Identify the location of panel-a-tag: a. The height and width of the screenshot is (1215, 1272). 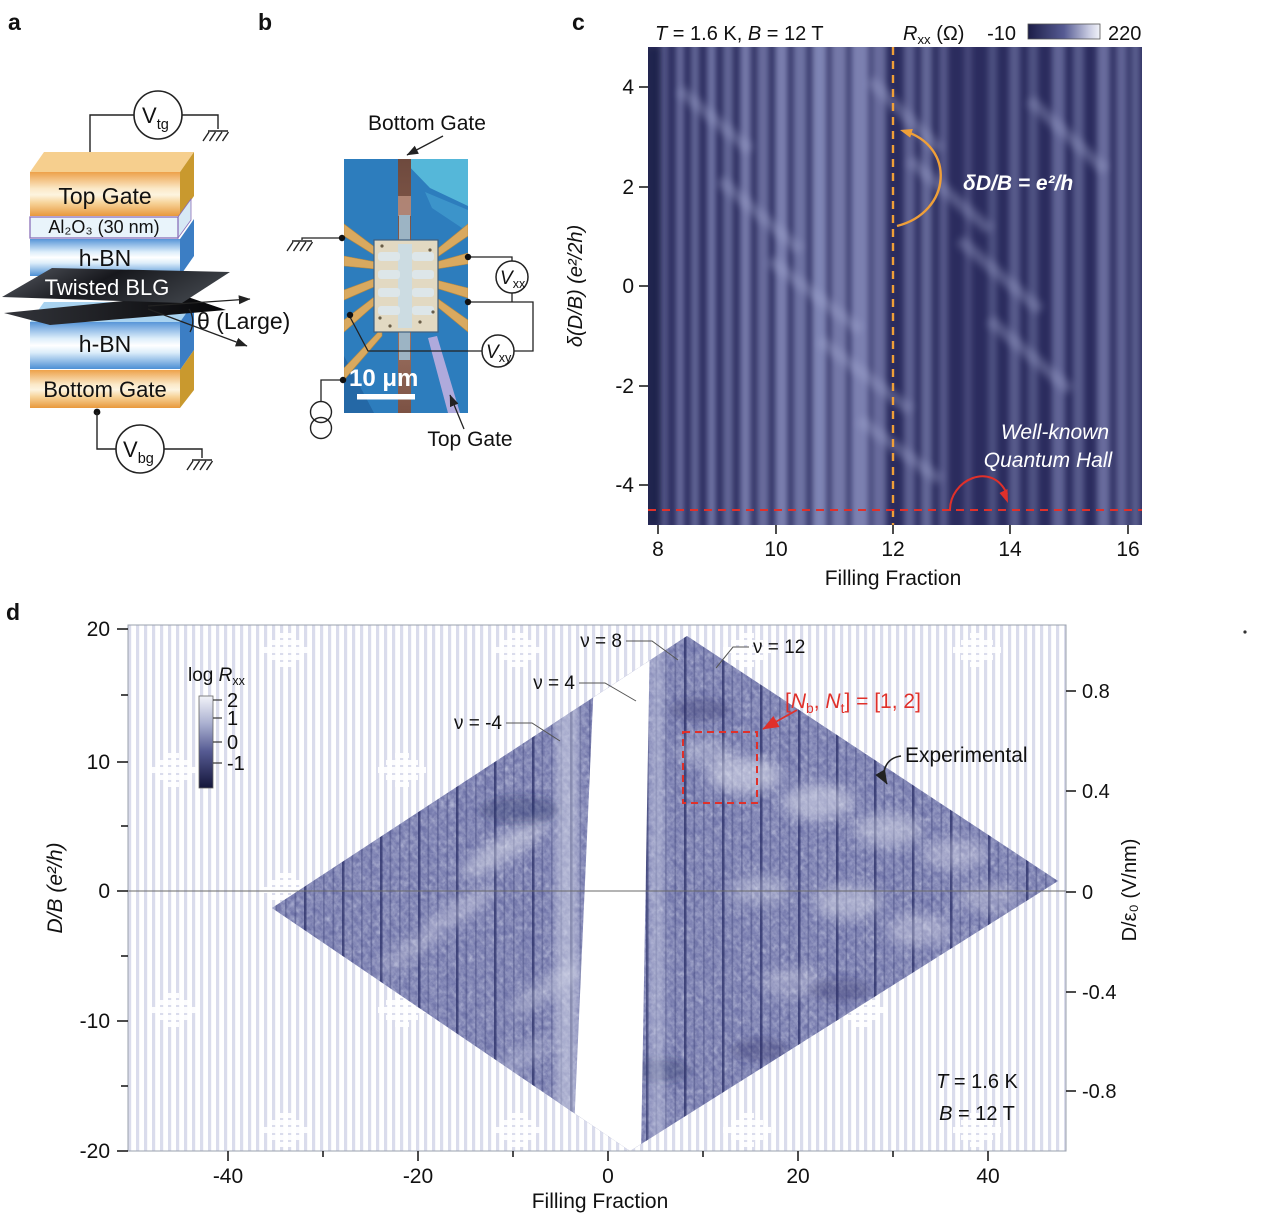
(14, 22).